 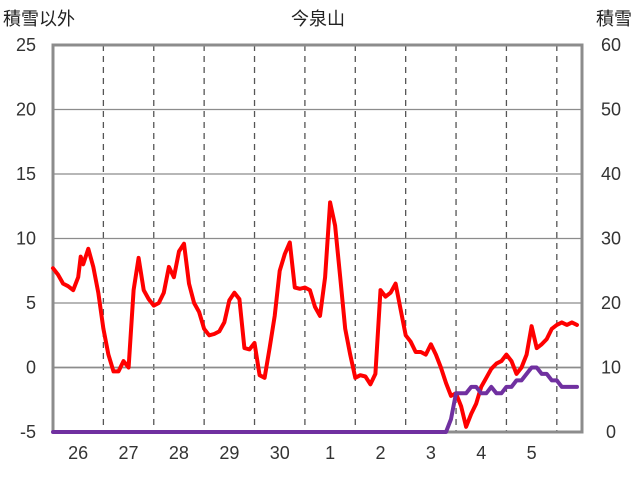 I want to click on x-tick-label: 26, so click(x=78, y=453).